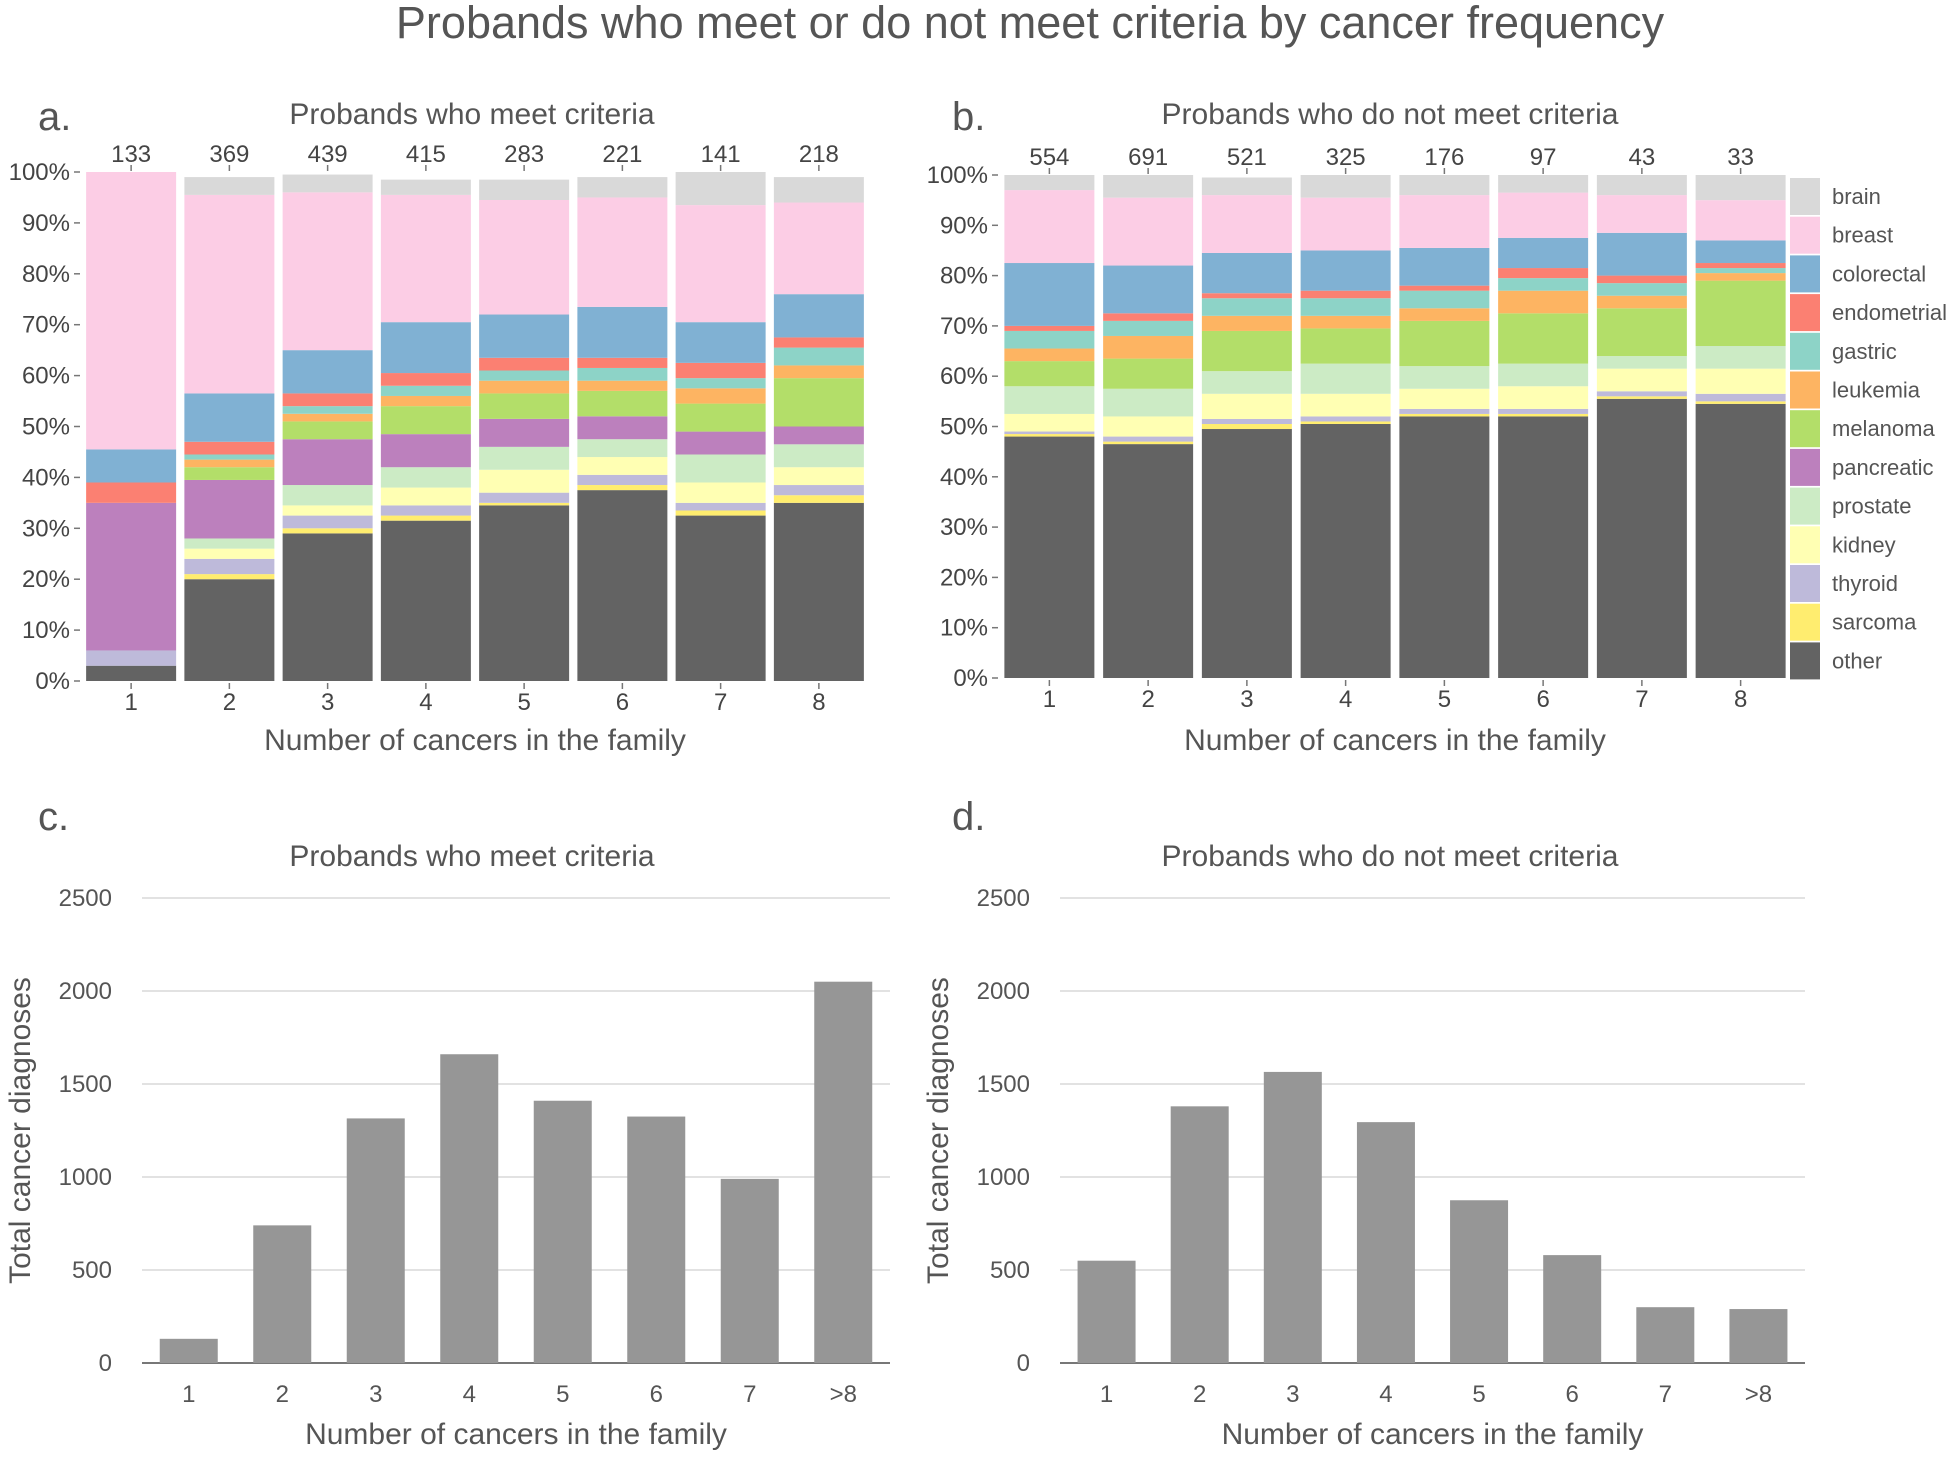 This screenshot has width=1946, height=1459. I want to click on x-tick-label: 6, so click(1542, 699).